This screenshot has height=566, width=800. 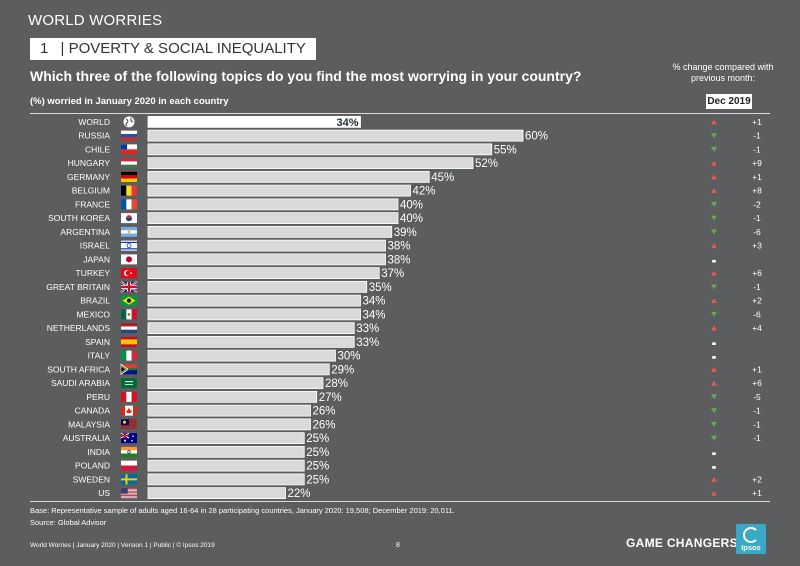 What do you see at coordinates (129, 204) in the screenshot?
I see `france-flag-icon` at bounding box center [129, 204].